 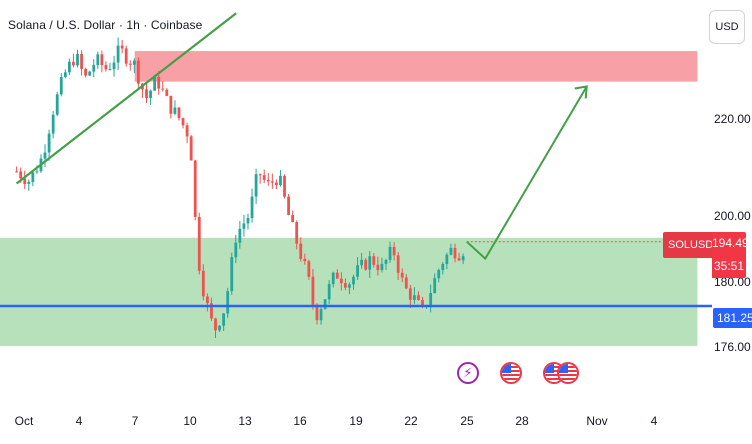 What do you see at coordinates (356, 421) in the screenshot?
I see `x-tick-label: 19` at bounding box center [356, 421].